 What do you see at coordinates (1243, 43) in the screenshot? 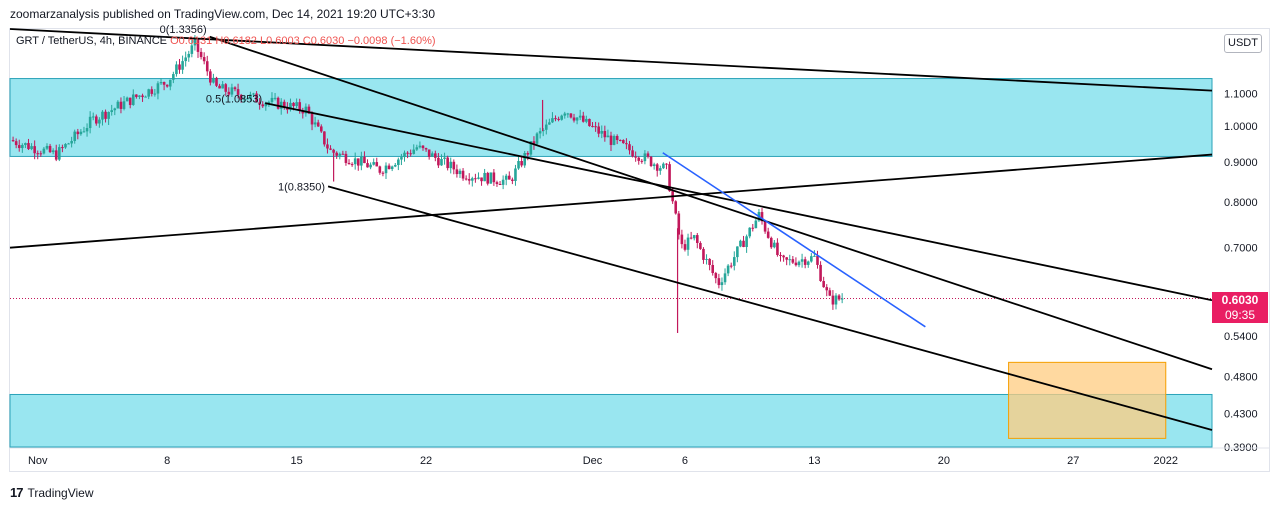
I see `currency-badge: USDT` at bounding box center [1243, 43].